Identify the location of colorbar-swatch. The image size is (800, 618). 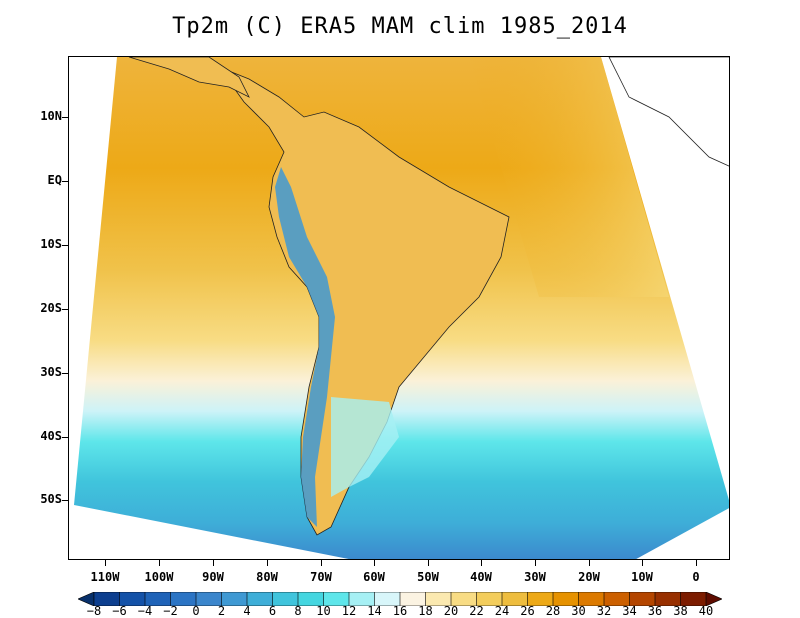
(714, 599).